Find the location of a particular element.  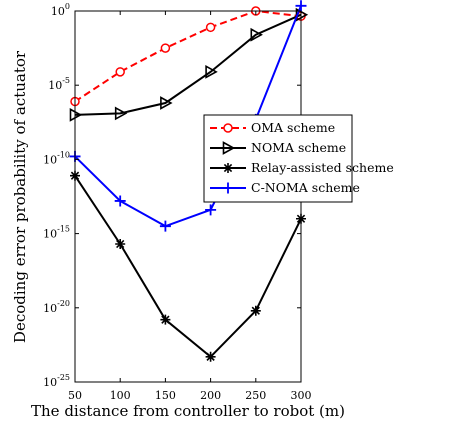

legend-entry: Relay-assisted scheme is located at coordinates (302, 167).